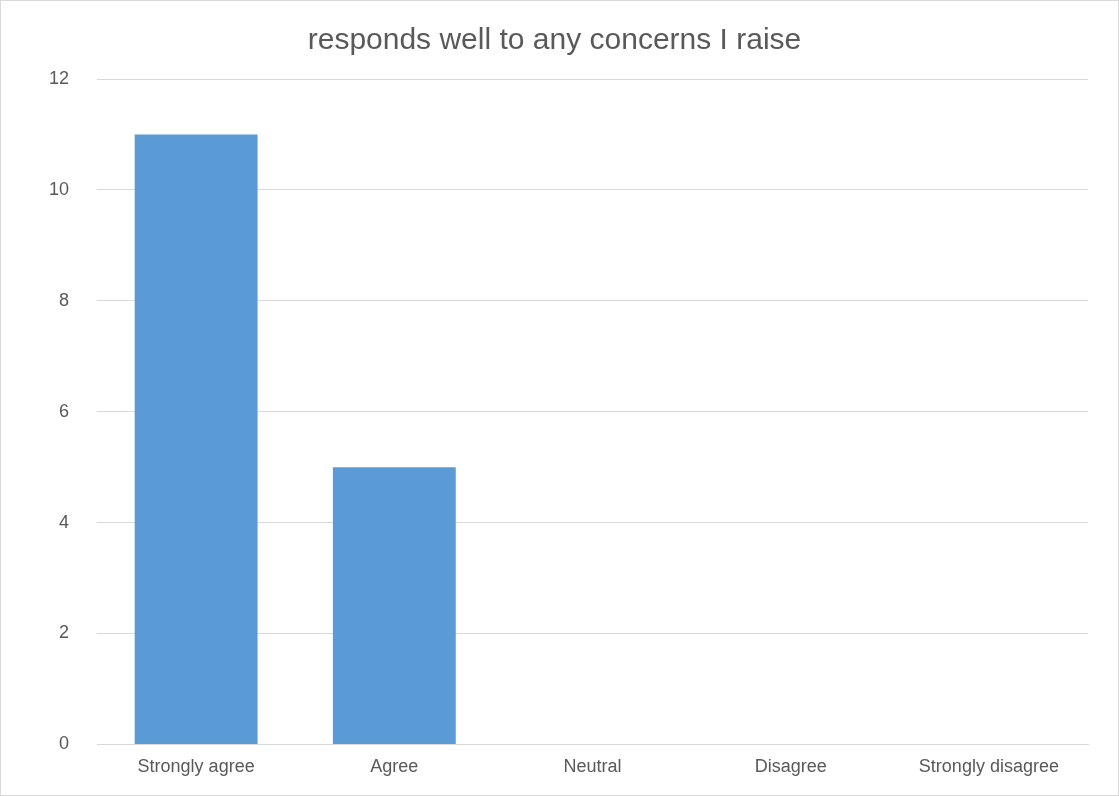 Image resolution: width=1119 pixels, height=796 pixels. I want to click on y-tick-label: 8, so click(64, 299).